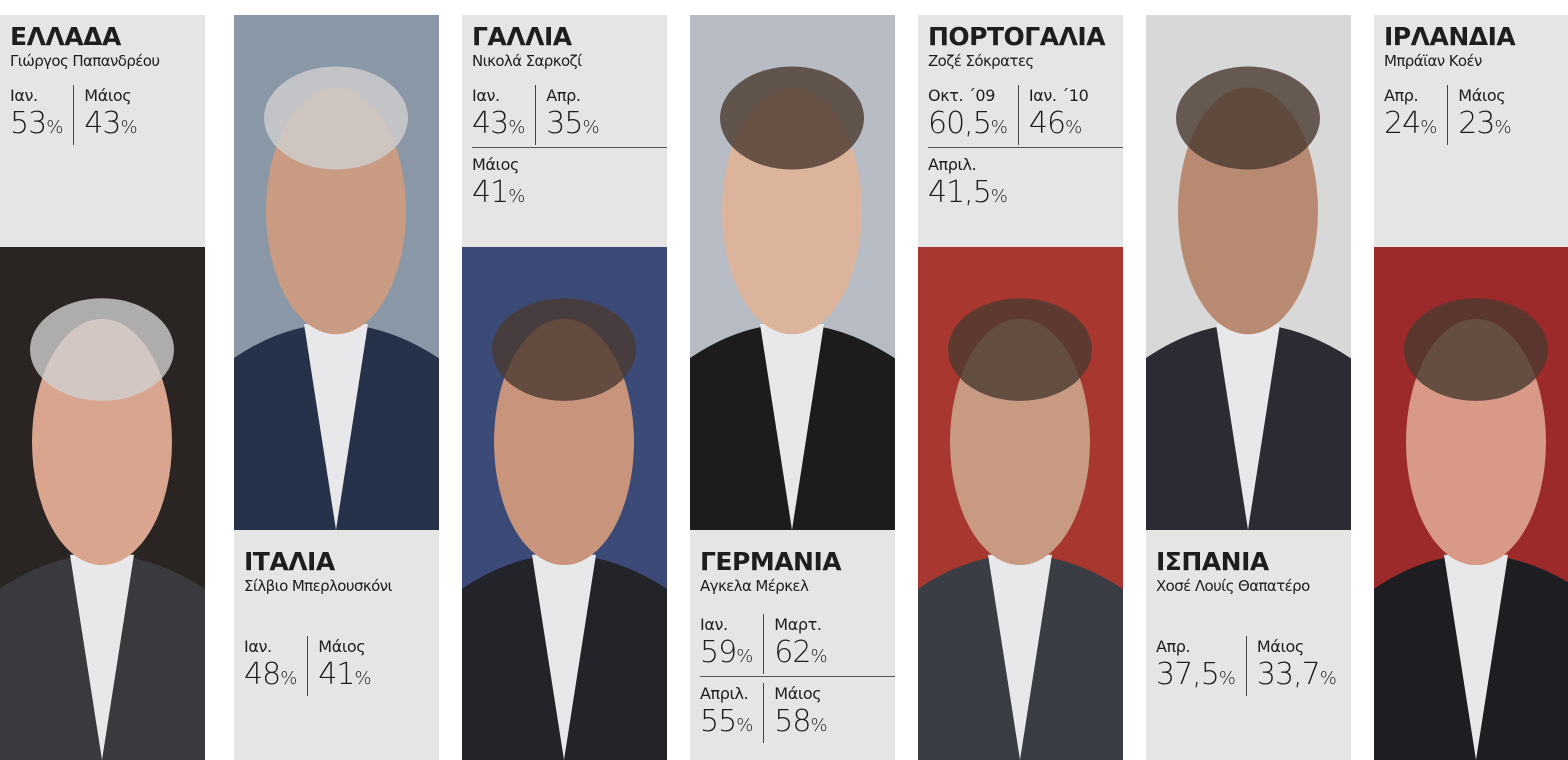  What do you see at coordinates (771, 561) in the screenshot?
I see `country: ΓΕΡΜΑΝΙΑ` at bounding box center [771, 561].